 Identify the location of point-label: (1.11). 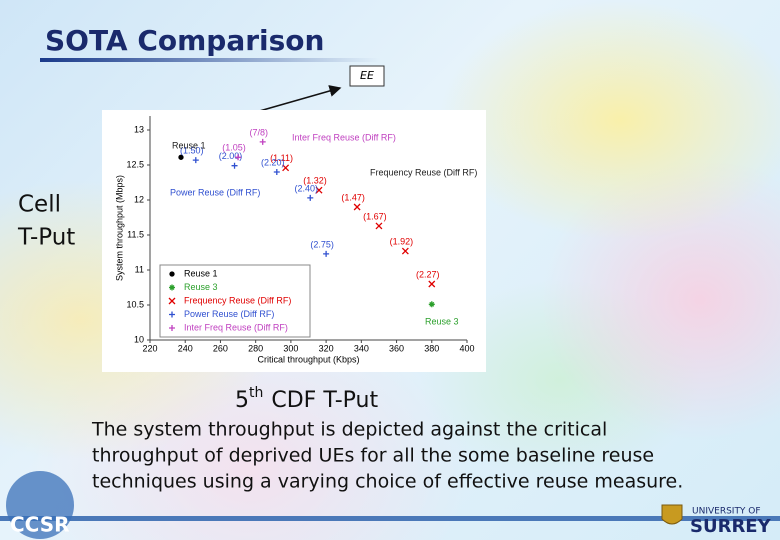
(281, 158).